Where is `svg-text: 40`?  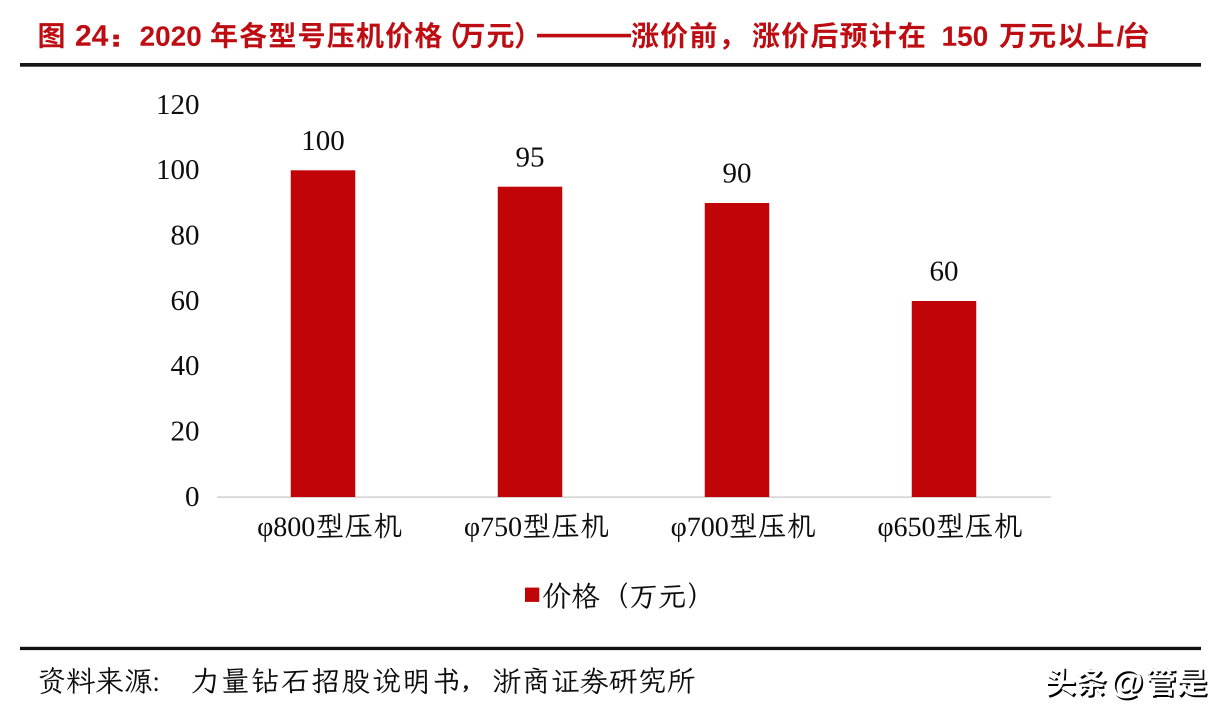
svg-text: 40 is located at coordinates (185, 366).